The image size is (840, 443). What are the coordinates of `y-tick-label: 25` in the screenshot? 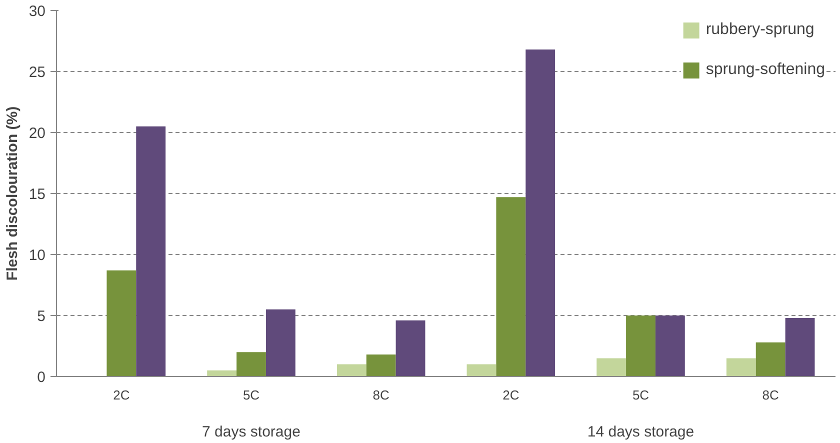 It's located at (37, 72).